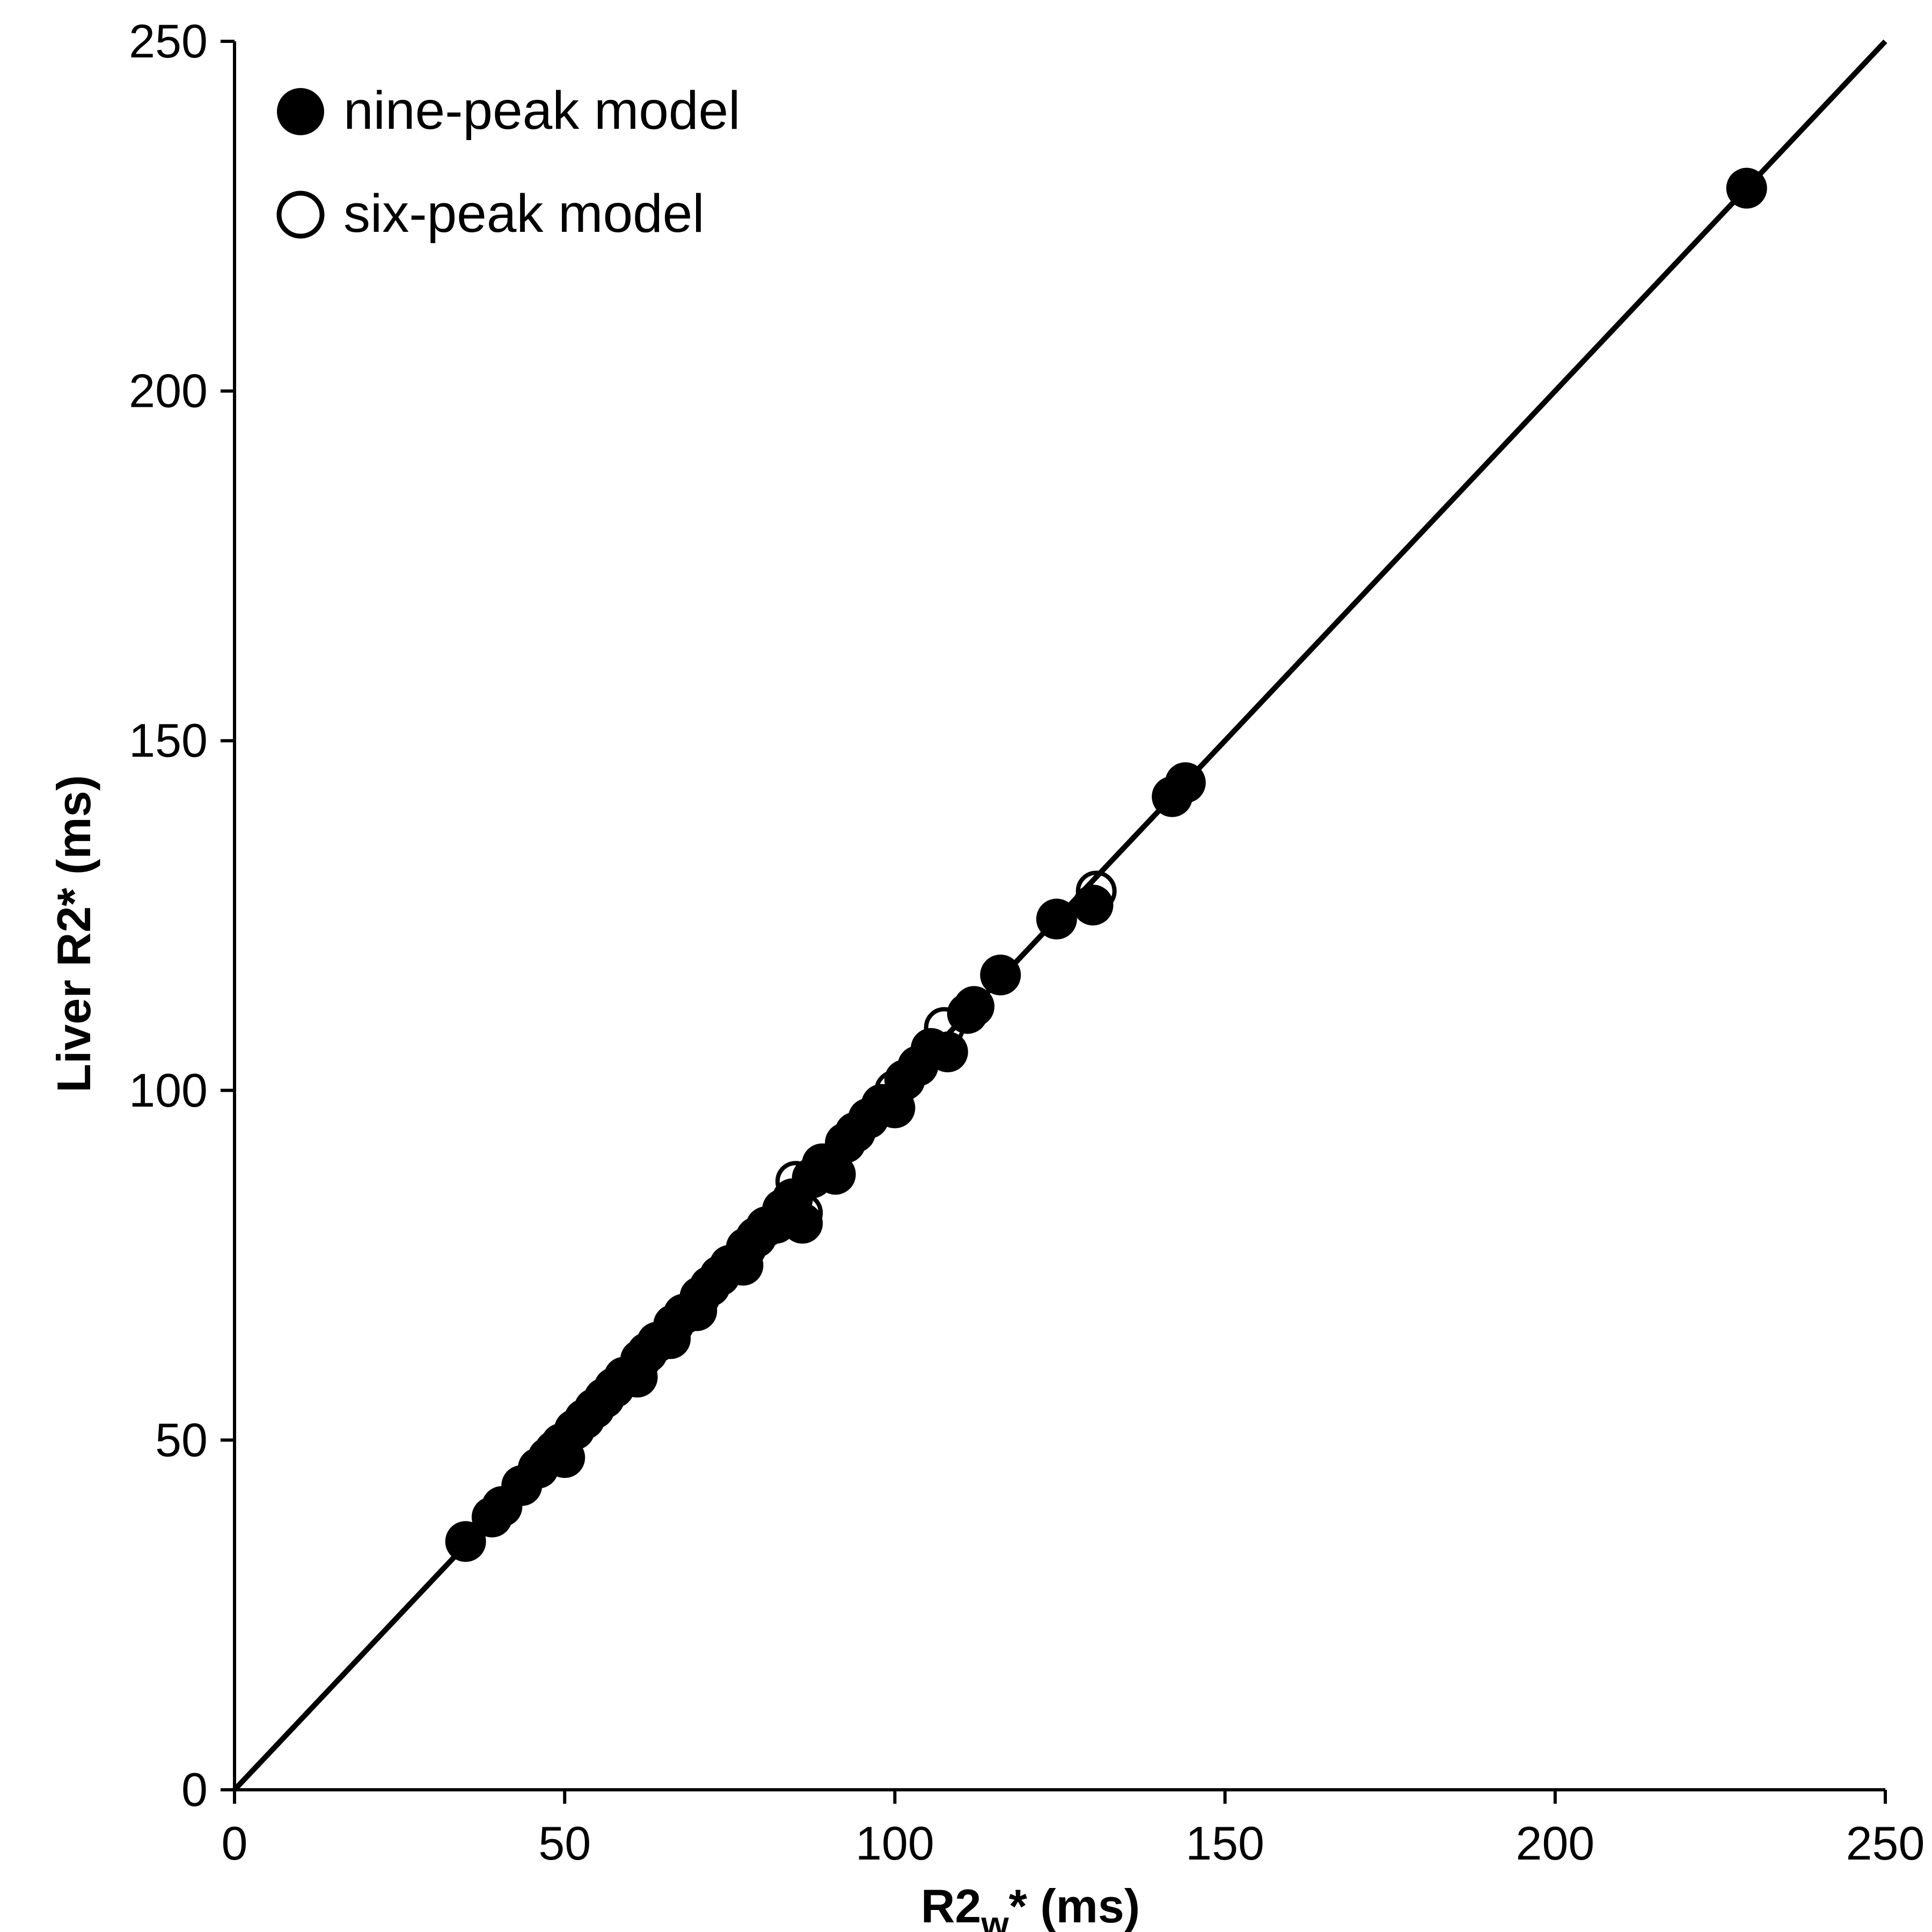 Image resolution: width=1932 pixels, height=1932 pixels. I want to click on x-axis-title-rest: * (ms), so click(1074, 1905).